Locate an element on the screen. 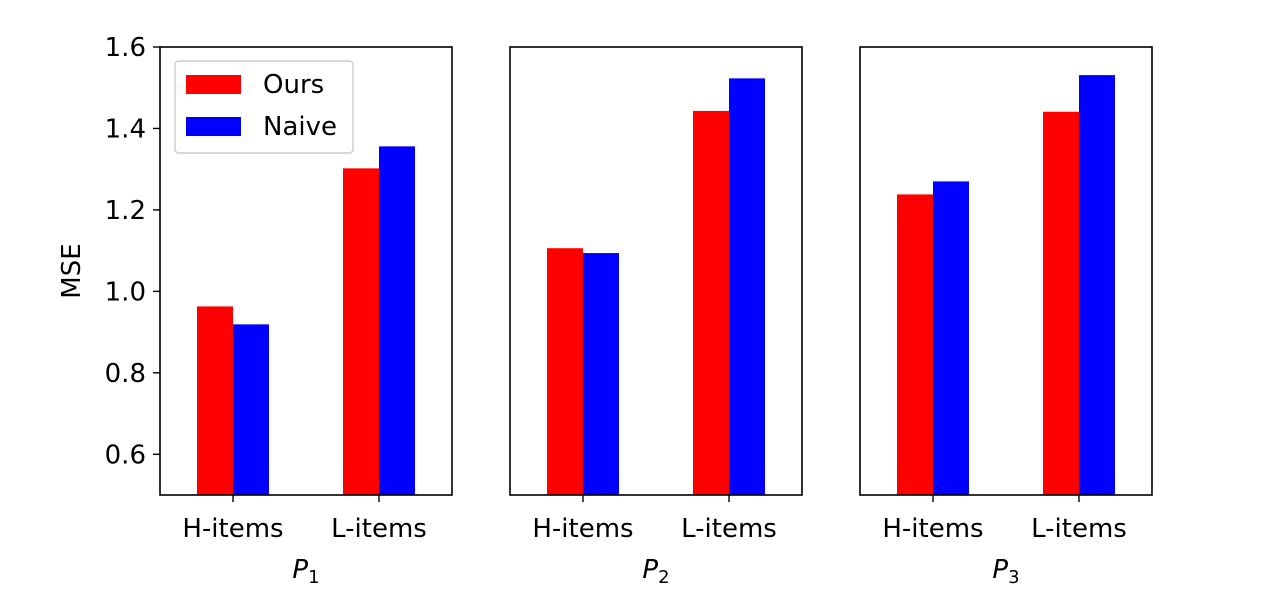 This screenshot has height=604, width=1280. y-tick-label: 0.8 is located at coordinates (125, 374).